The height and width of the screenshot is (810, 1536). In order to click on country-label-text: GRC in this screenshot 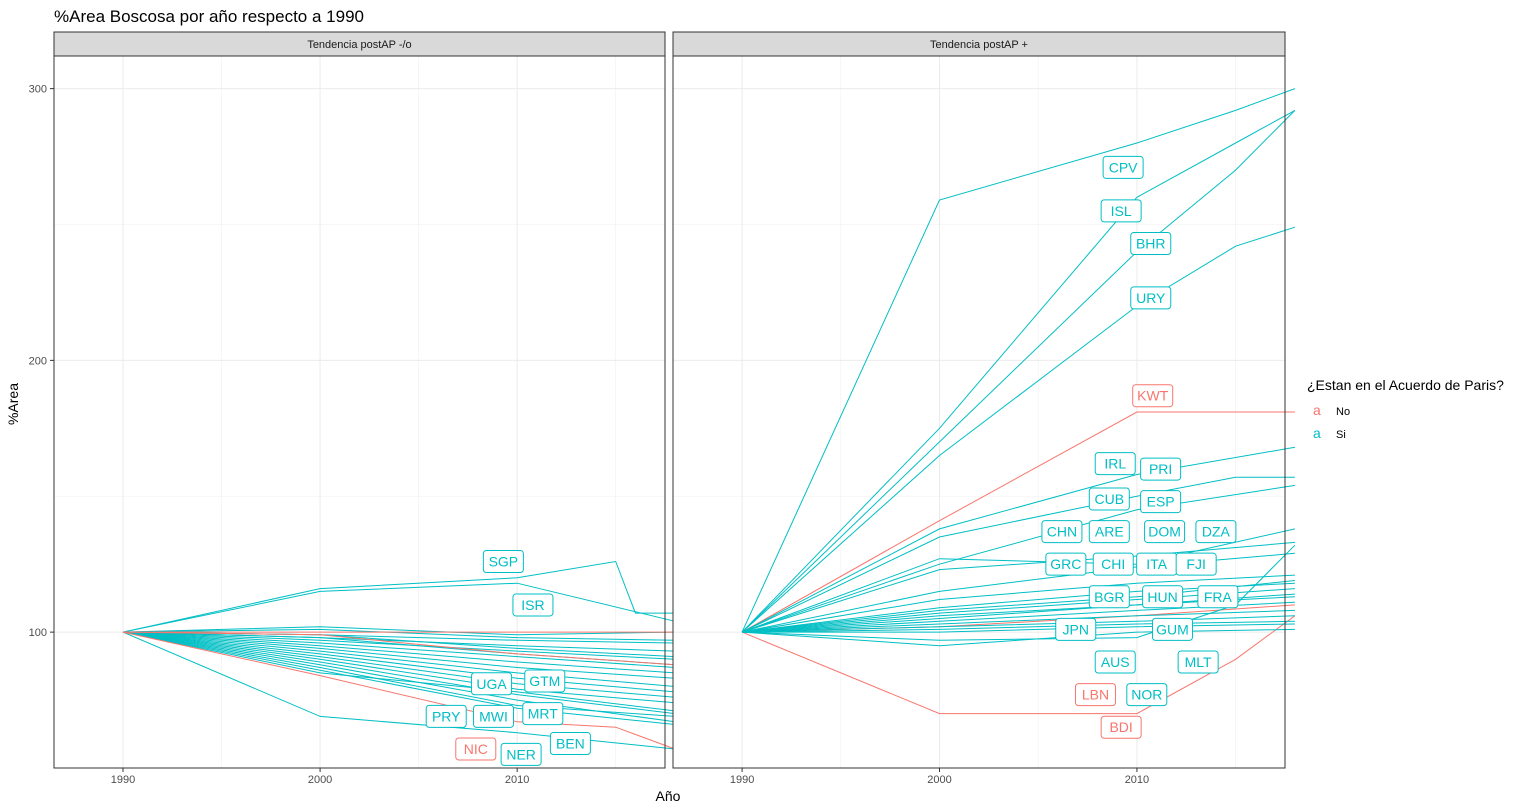, I will do `click(1065, 564)`.